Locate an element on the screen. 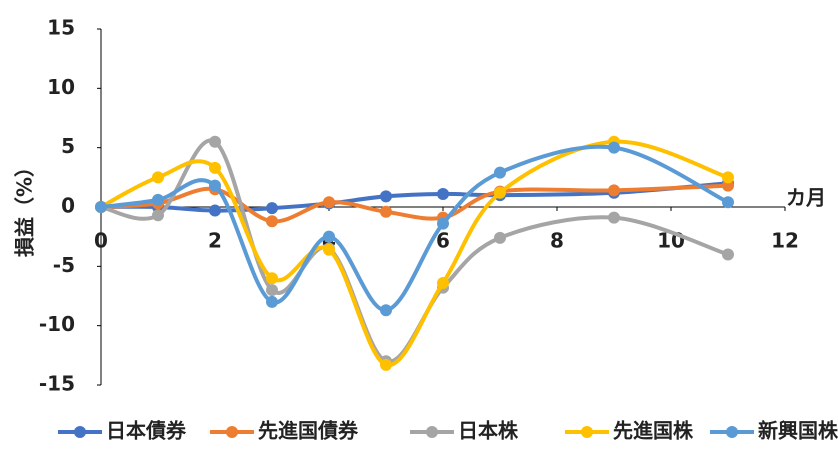  y-tick-label: 0 is located at coordinates (68, 206).